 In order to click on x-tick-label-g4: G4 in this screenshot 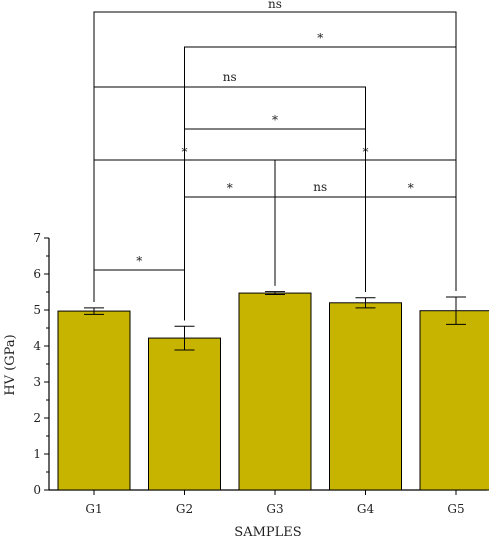, I will do `click(366, 509)`.